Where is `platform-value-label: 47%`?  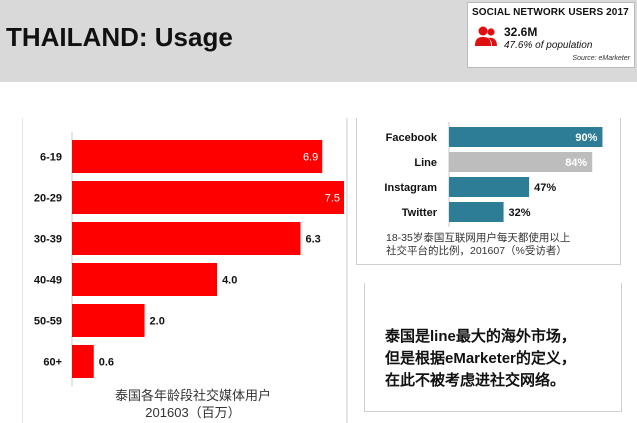 platform-value-label: 47% is located at coordinates (545, 188).